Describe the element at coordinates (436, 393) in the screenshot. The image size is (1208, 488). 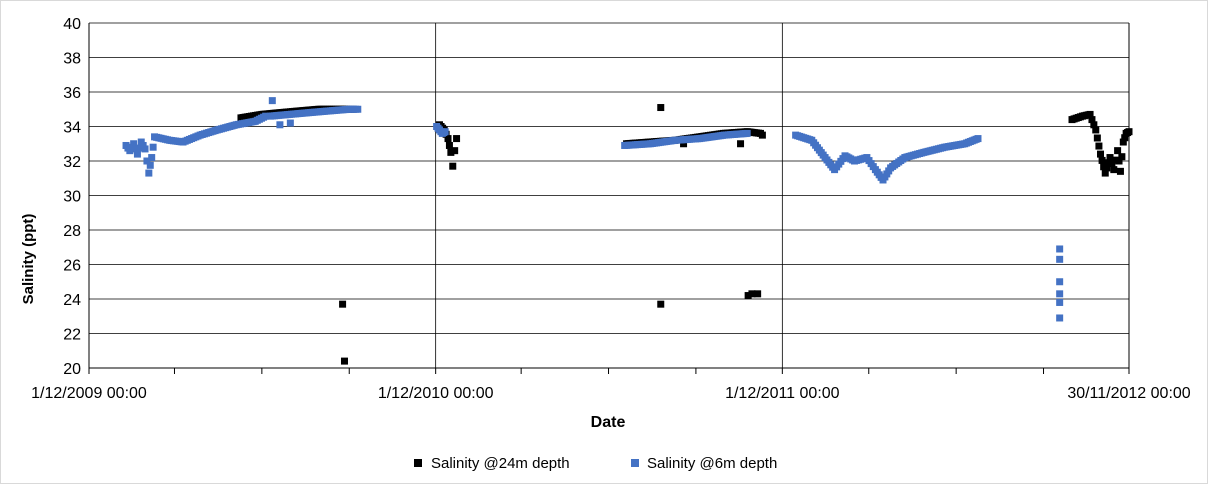
I see `x-tick-label: 1/12/2010 00:00` at that location.